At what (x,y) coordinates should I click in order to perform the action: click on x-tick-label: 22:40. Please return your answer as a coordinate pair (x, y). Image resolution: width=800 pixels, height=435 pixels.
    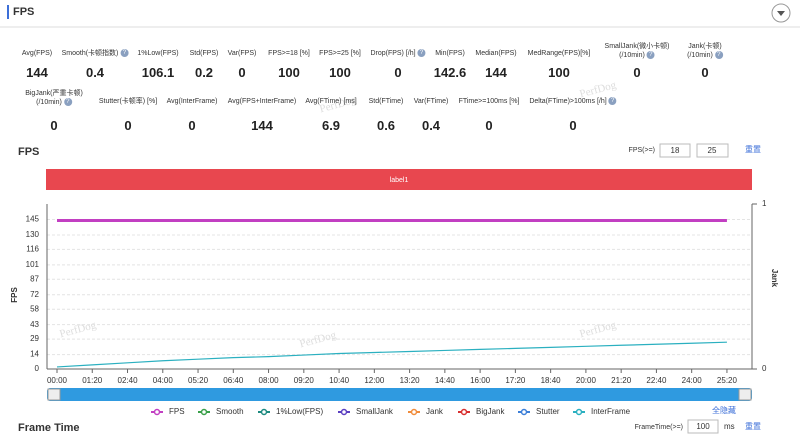
    Looking at the image, I should click on (656, 380).